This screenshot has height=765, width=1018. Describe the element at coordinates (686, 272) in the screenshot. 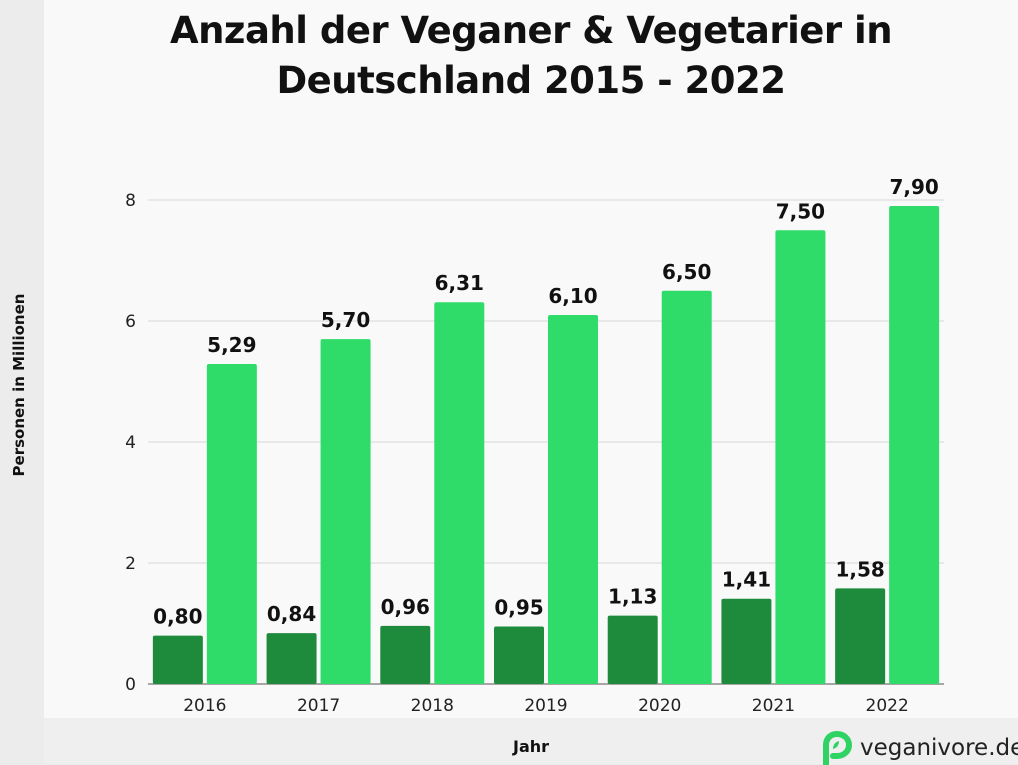

I see `data-label-s1-2020: 6,50` at that location.